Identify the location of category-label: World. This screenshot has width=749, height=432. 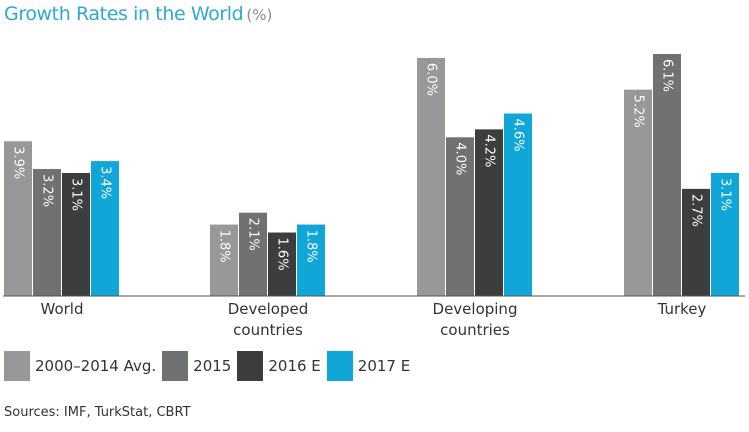
(62, 309).